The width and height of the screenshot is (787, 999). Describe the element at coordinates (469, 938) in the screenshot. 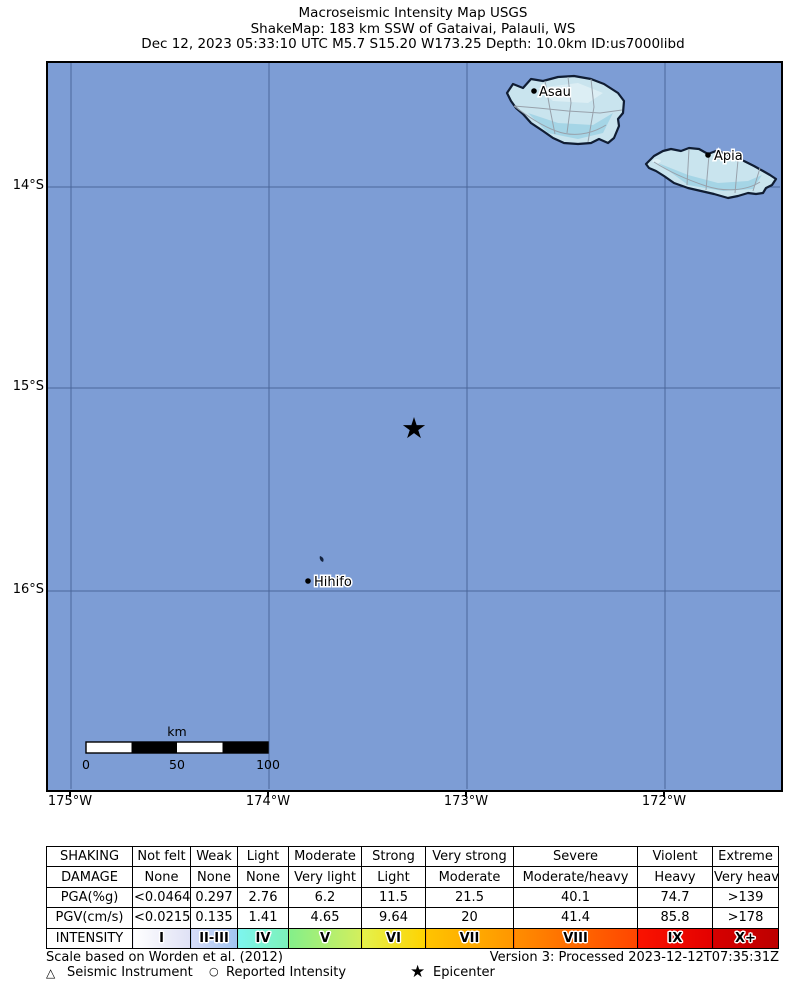

I see `intensity-cell: VII` at that location.